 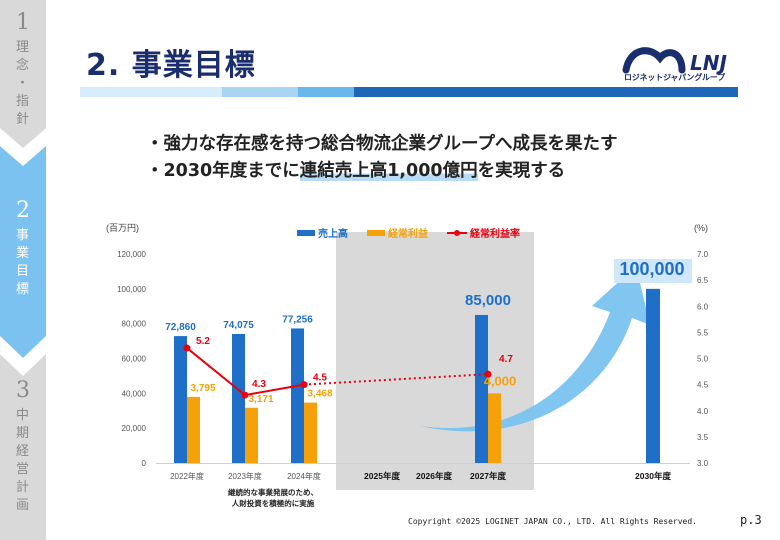 I want to click on sales-label-2022年度: 72,860, so click(x=180, y=327).